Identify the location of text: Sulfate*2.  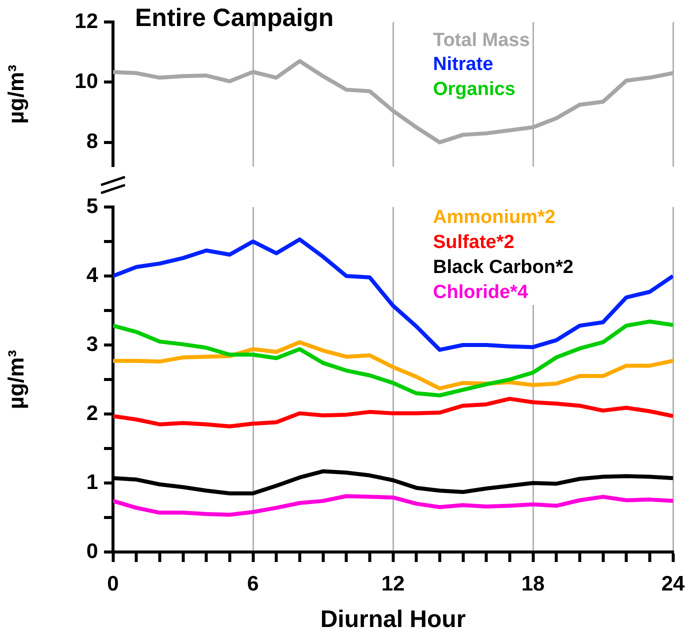
(503, 242).